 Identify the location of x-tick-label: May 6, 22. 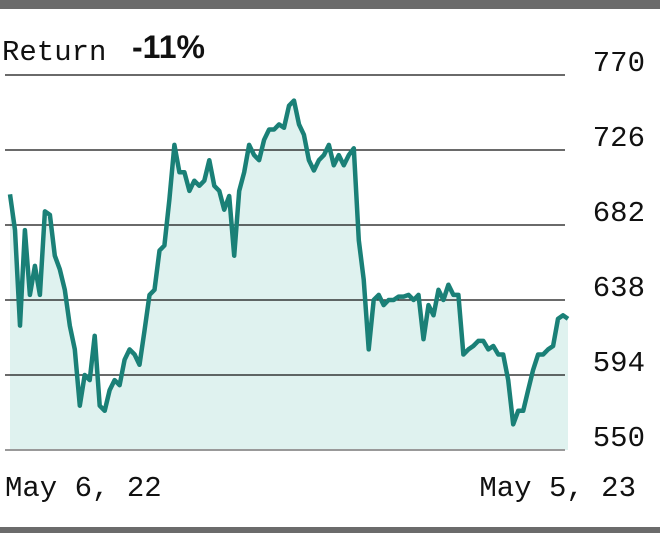
(83, 488).